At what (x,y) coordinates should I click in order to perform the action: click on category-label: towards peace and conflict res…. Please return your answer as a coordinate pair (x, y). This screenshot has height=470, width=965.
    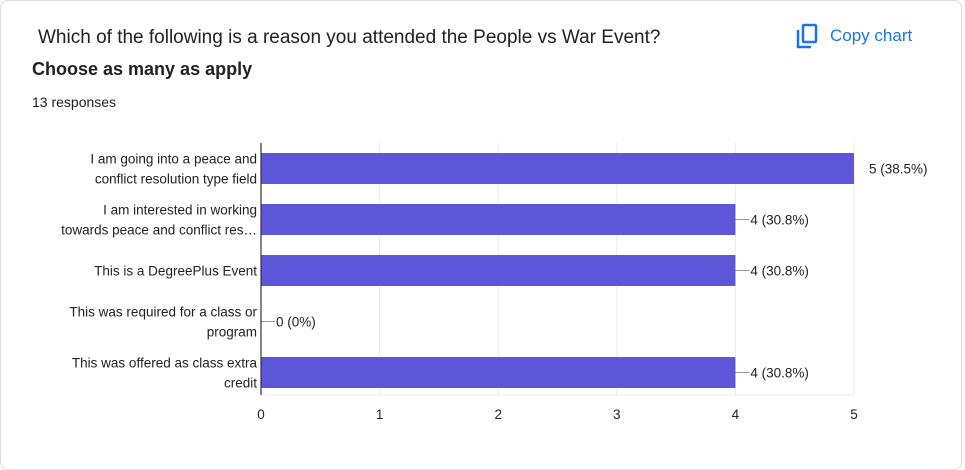
    Looking at the image, I should click on (159, 230).